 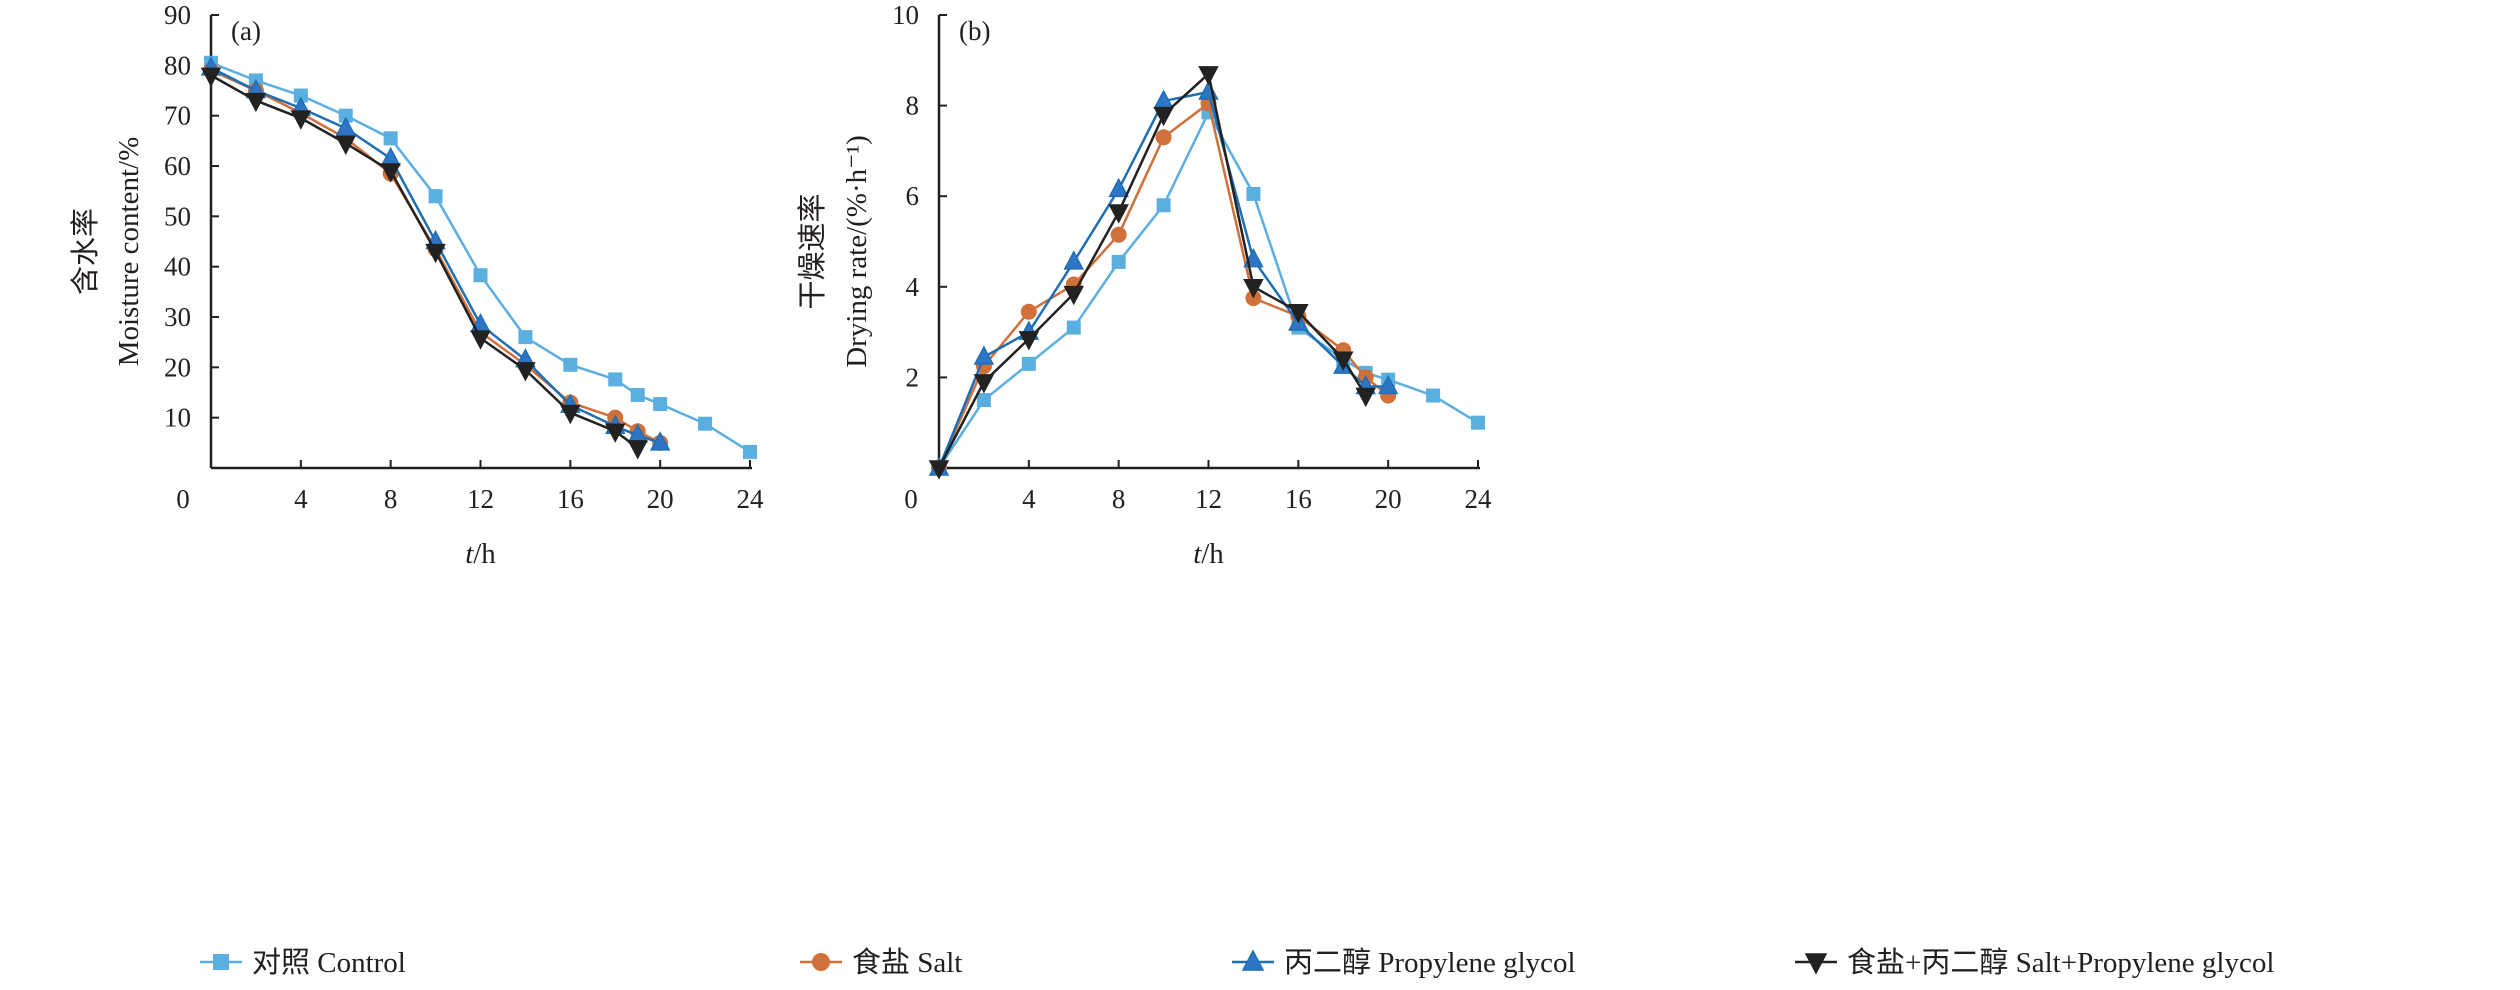 I want to click on legend-label: 对照 Control, so click(x=329, y=962).